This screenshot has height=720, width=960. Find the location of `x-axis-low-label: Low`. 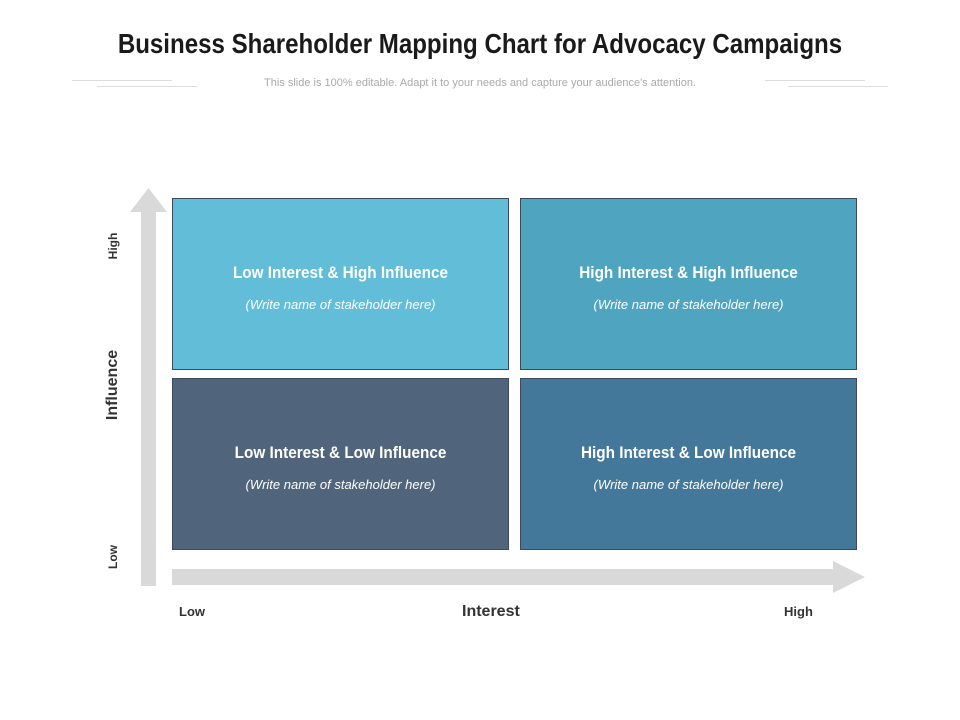

x-axis-low-label: Low is located at coordinates (192, 611).